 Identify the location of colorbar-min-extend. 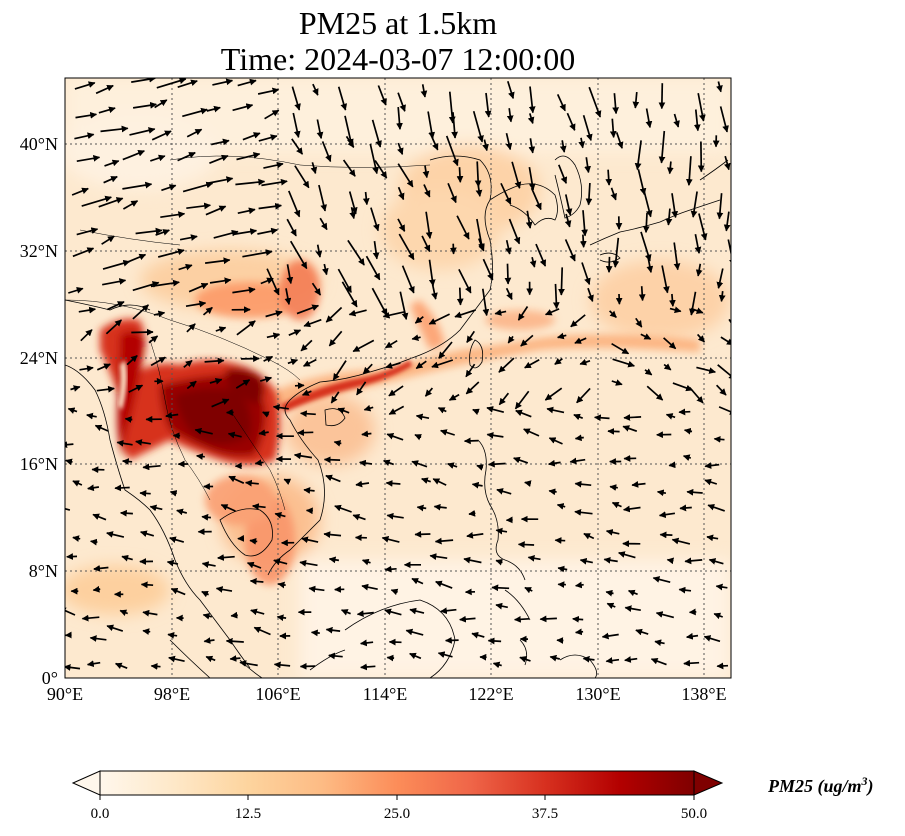
(86, 783).